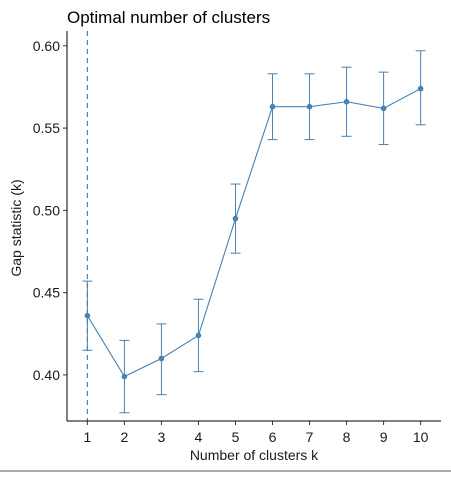 Image resolution: width=451 pixels, height=478 pixels. What do you see at coordinates (236, 437) in the screenshot?
I see `x-tick-label: 5` at bounding box center [236, 437].